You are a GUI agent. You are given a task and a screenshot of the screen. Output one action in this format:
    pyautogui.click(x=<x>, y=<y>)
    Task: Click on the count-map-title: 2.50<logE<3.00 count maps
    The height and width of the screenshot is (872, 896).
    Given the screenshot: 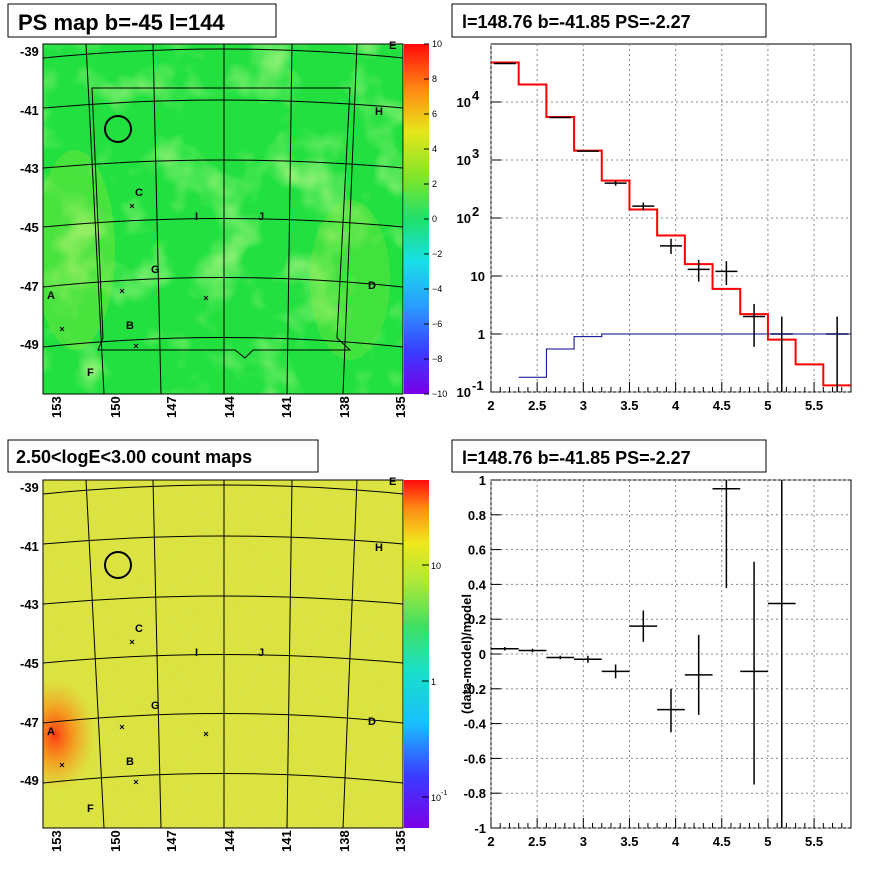 What is the action you would take?
    pyautogui.click(x=134, y=457)
    